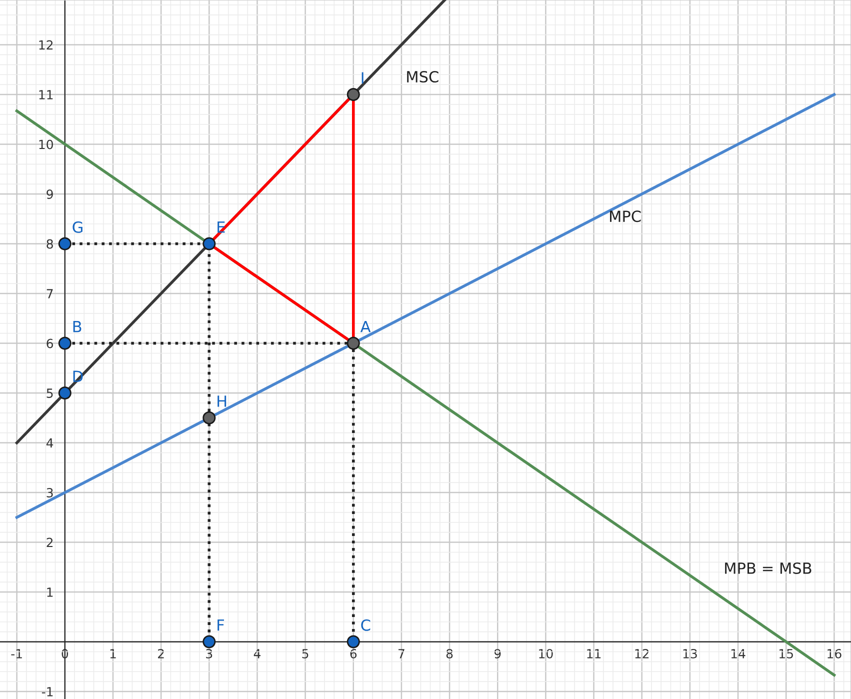 This screenshot has height=699, width=851. I want to click on x-tick-label: 15, so click(786, 653).